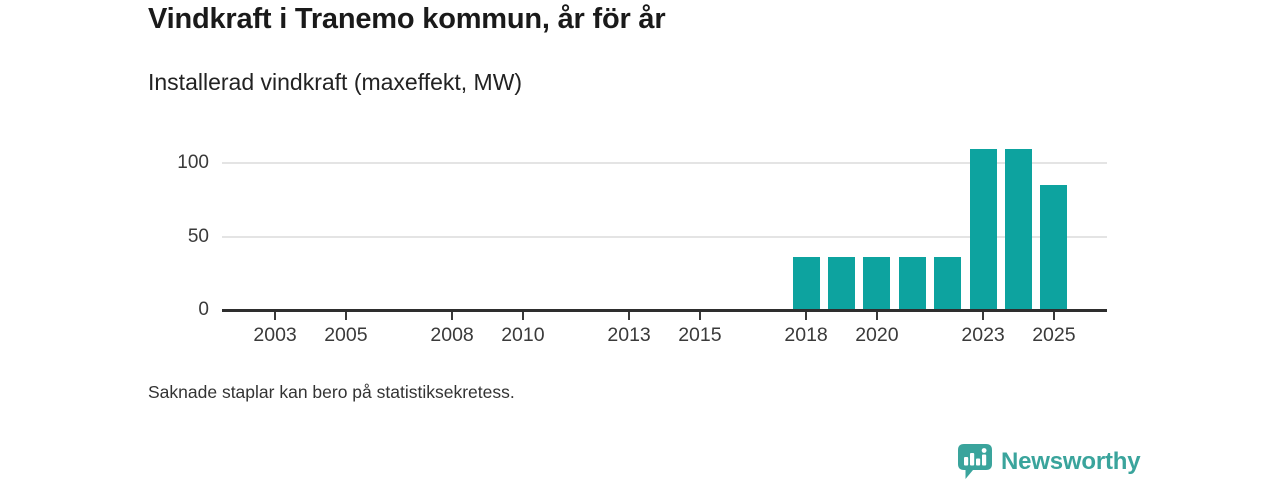 The image size is (1280, 480). Describe the element at coordinates (948, 283) in the screenshot. I see `bar-2022` at that location.